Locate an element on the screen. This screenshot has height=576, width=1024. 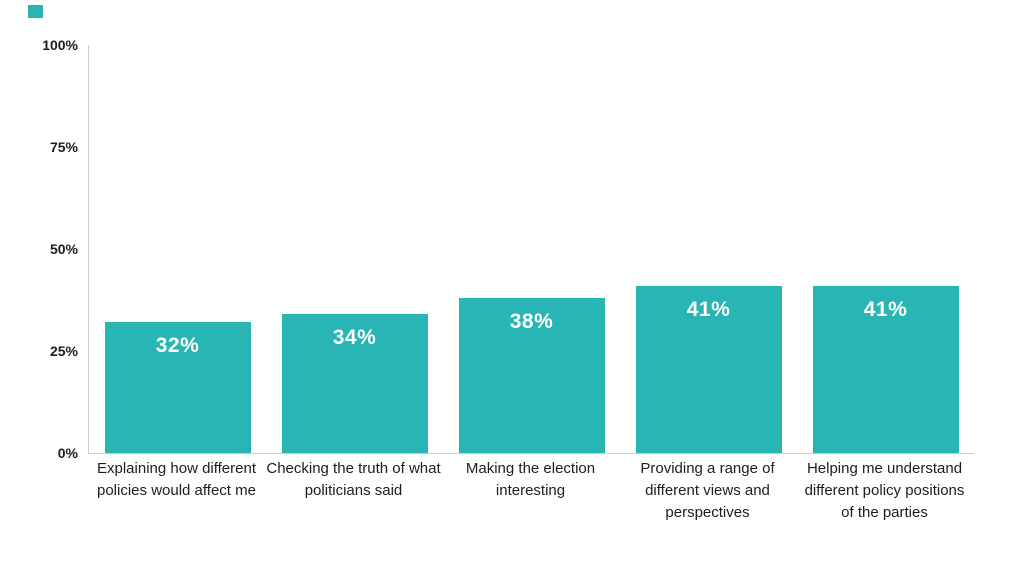
bar: 32% is located at coordinates (177, 387).